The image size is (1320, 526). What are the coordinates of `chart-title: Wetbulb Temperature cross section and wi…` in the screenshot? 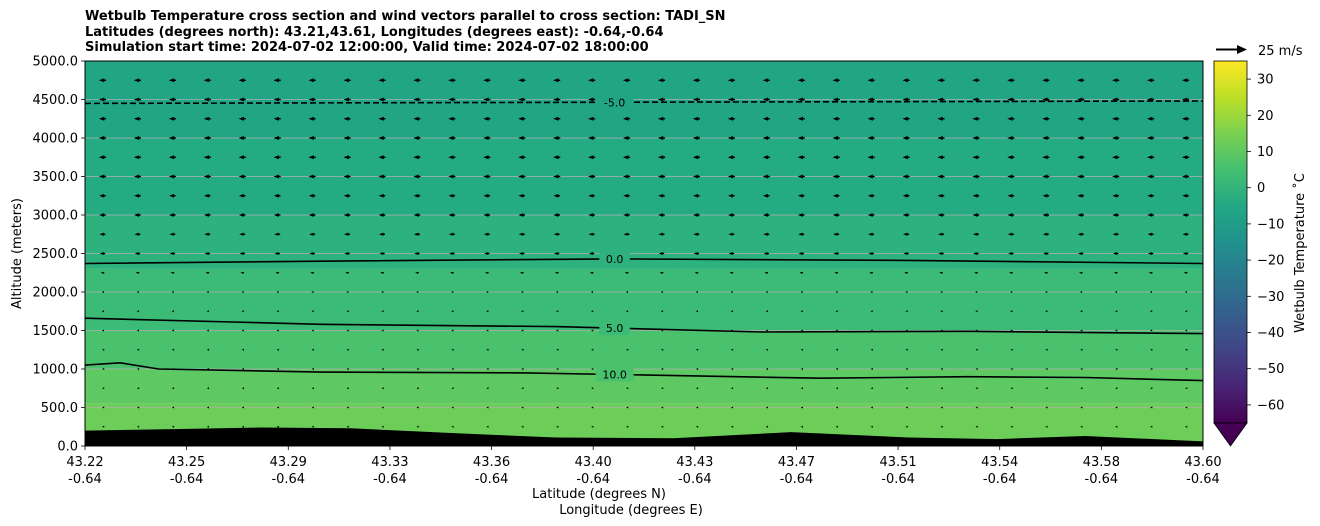 It's located at (405, 32).